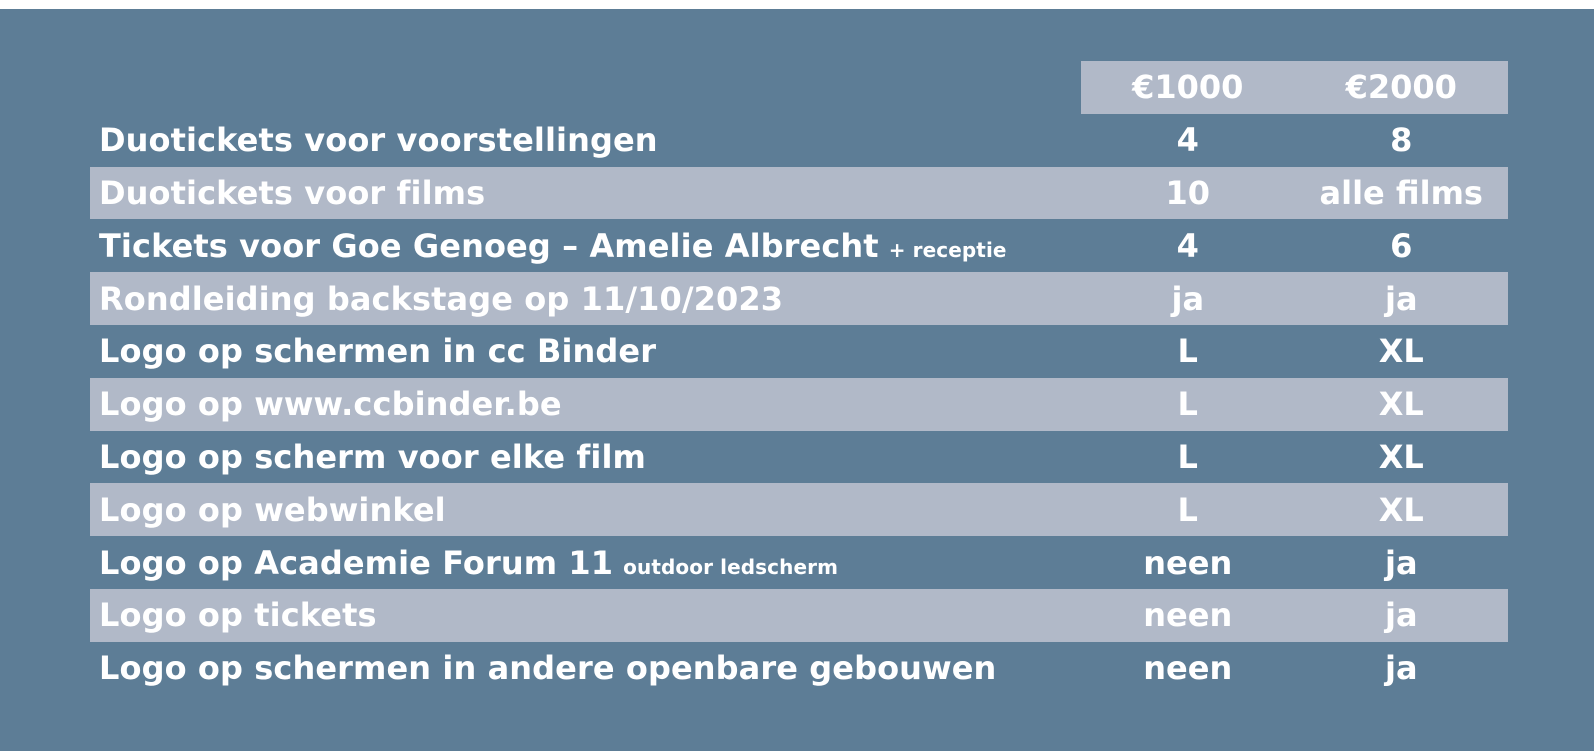 This screenshot has height=751, width=1594. I want to click on row-label: Logo op tickets, so click(238, 615).